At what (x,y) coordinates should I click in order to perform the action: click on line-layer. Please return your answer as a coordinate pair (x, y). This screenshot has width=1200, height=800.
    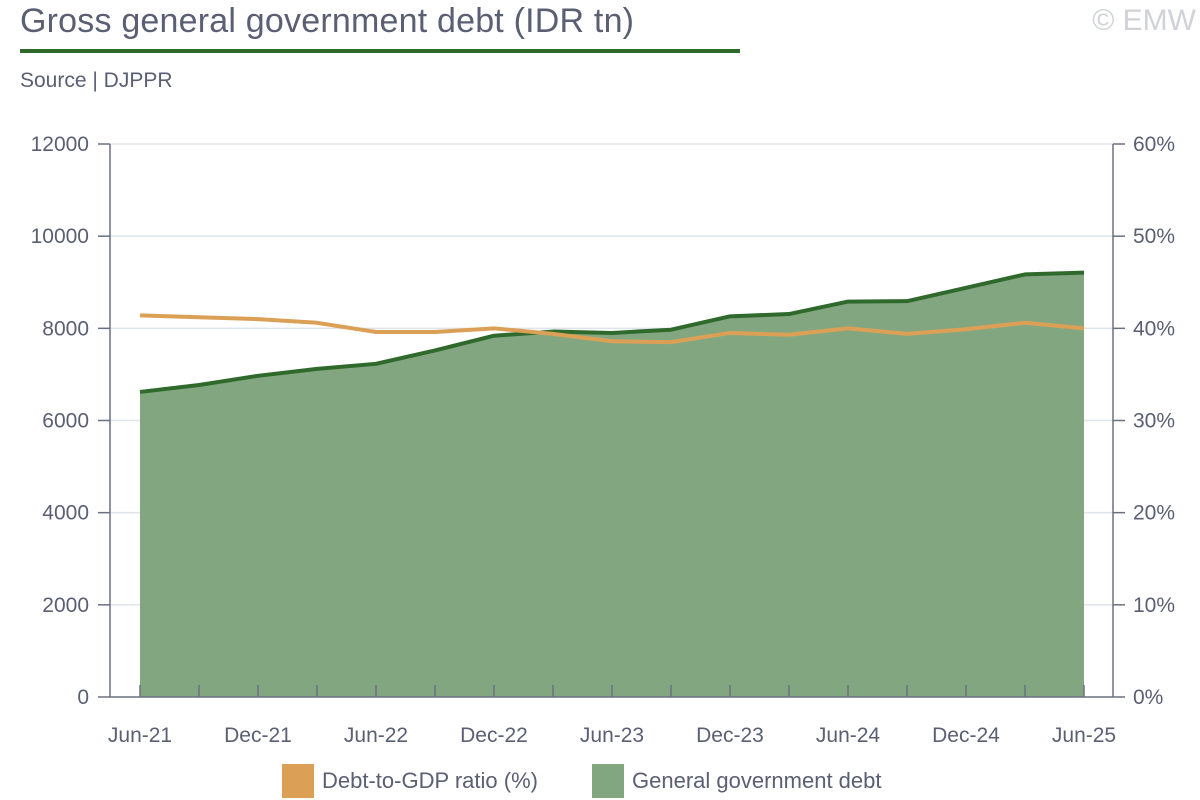
    Looking at the image, I should click on (612, 332).